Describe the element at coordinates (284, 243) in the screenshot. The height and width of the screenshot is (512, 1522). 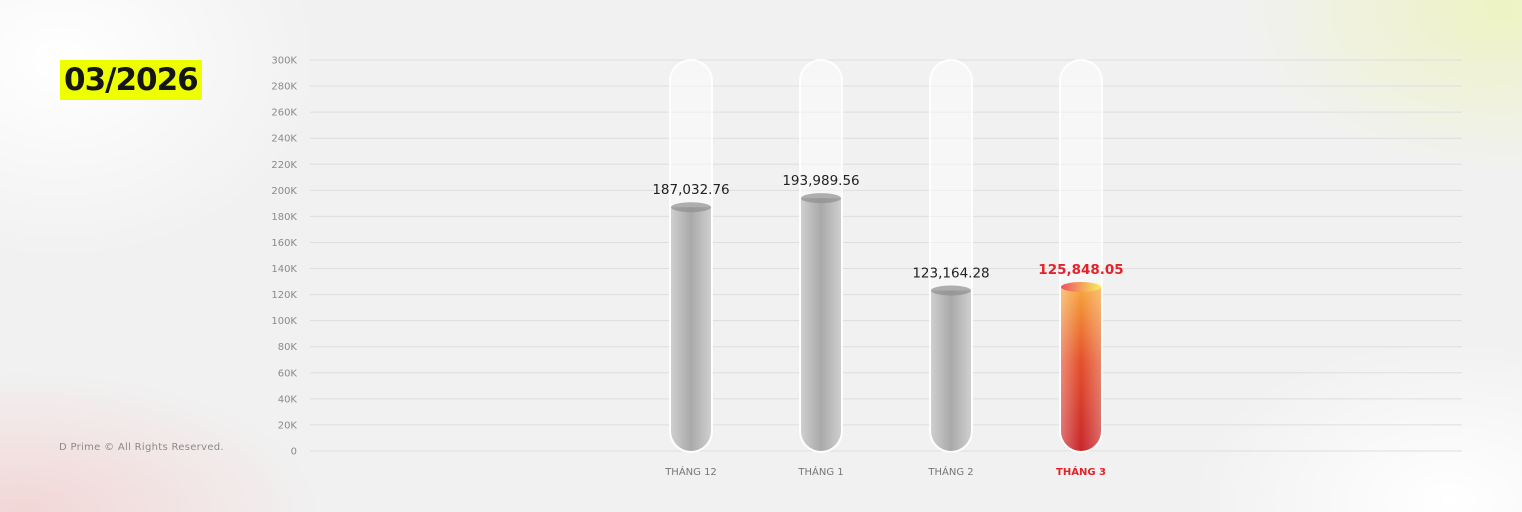
I see `y-tick-label: 160K` at that location.